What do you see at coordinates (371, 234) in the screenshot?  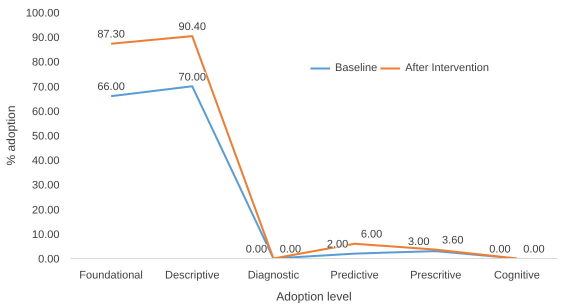 I see `data-label: 6.00` at bounding box center [371, 234].